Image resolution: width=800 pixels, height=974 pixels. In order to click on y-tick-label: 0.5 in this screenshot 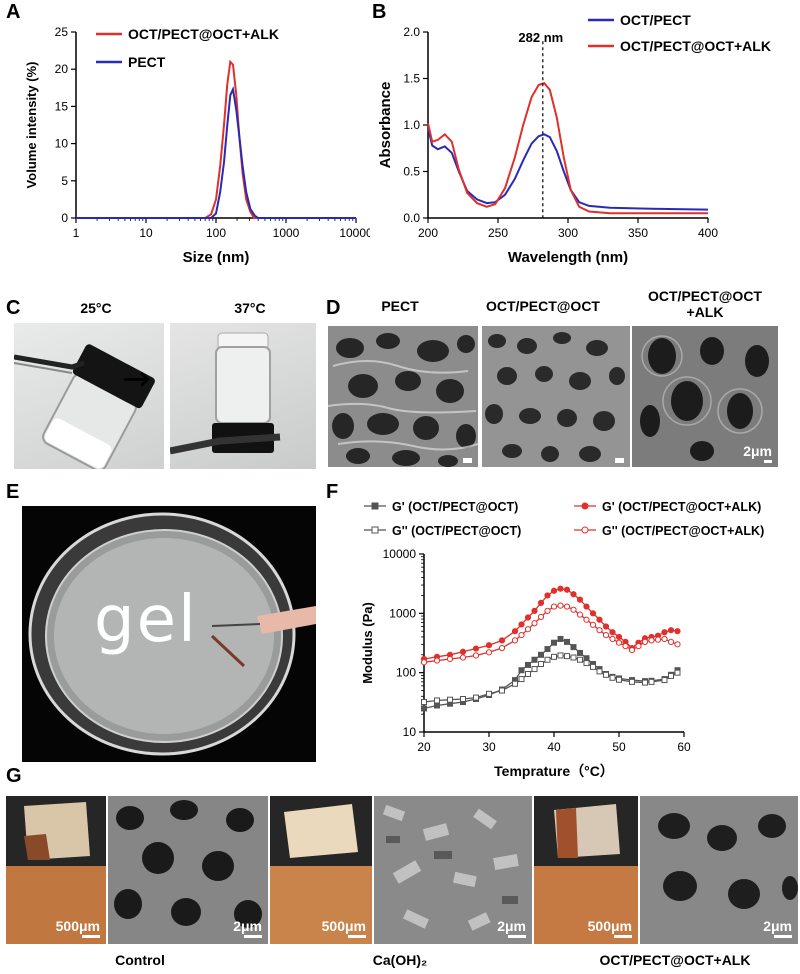, I will do `click(411, 172)`.